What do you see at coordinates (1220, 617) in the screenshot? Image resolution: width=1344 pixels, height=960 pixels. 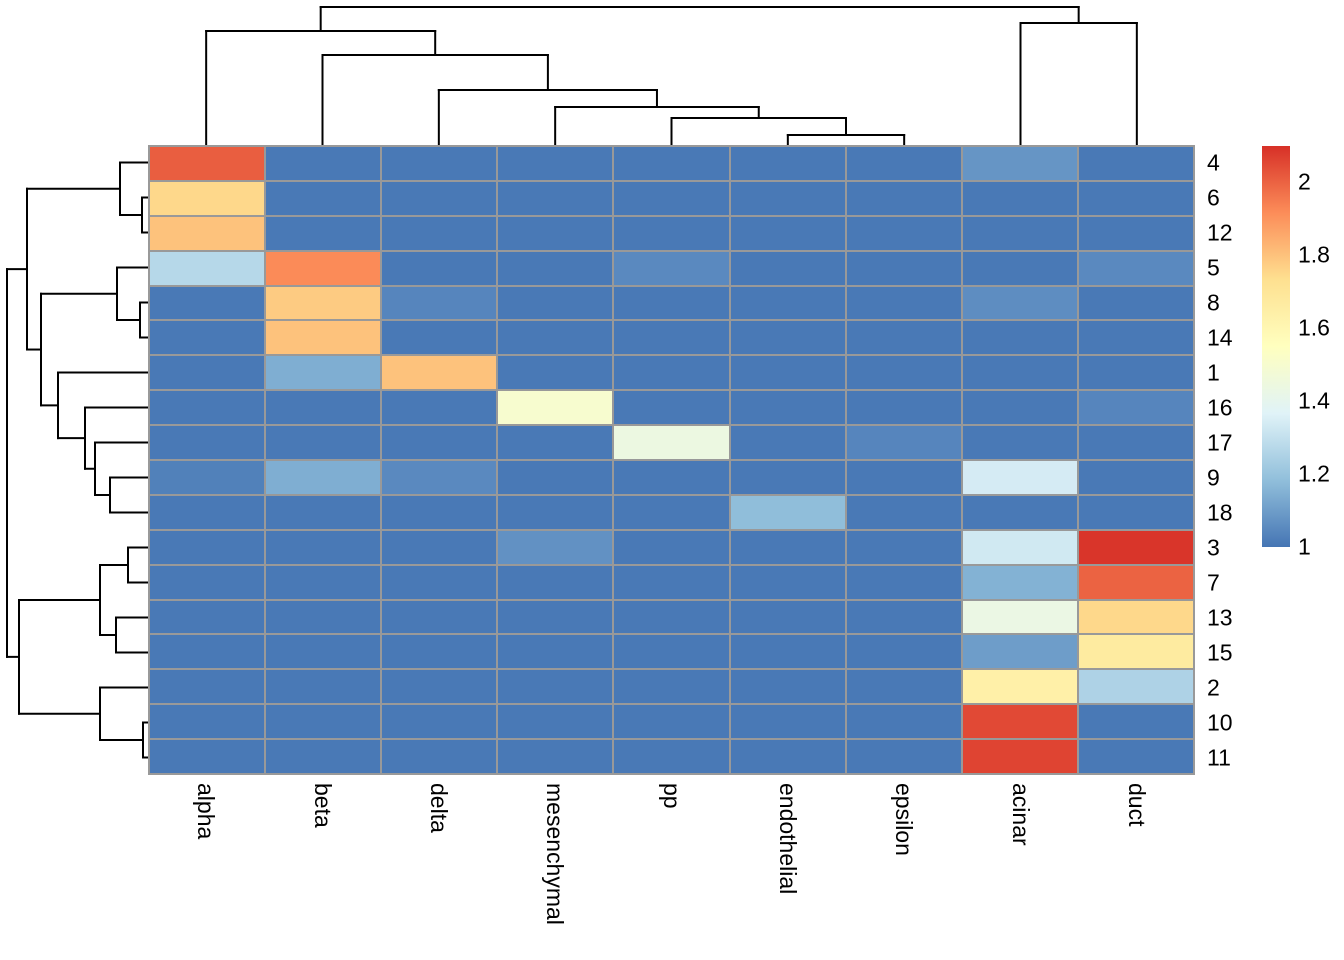 I see `row-label: 13` at bounding box center [1220, 617].